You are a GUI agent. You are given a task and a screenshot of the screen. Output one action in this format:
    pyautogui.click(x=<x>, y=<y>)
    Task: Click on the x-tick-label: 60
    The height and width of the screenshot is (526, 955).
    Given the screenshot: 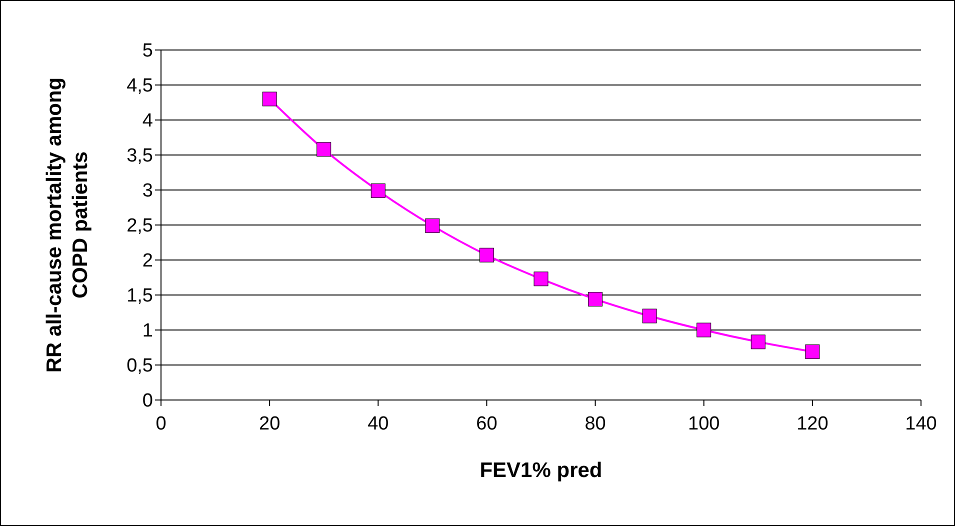 What is the action you would take?
    pyautogui.click(x=487, y=423)
    